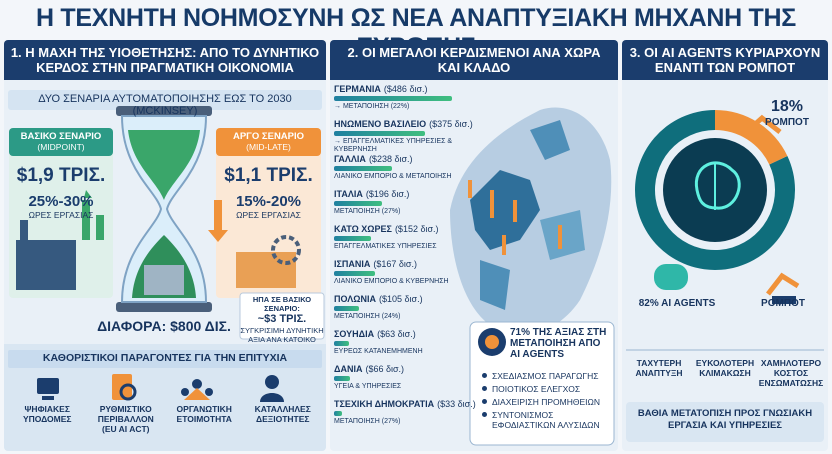  What do you see at coordinates (783, 303) in the screenshot?
I see `robot-label: ΡΟΜΠΟΤ` at bounding box center [783, 303].